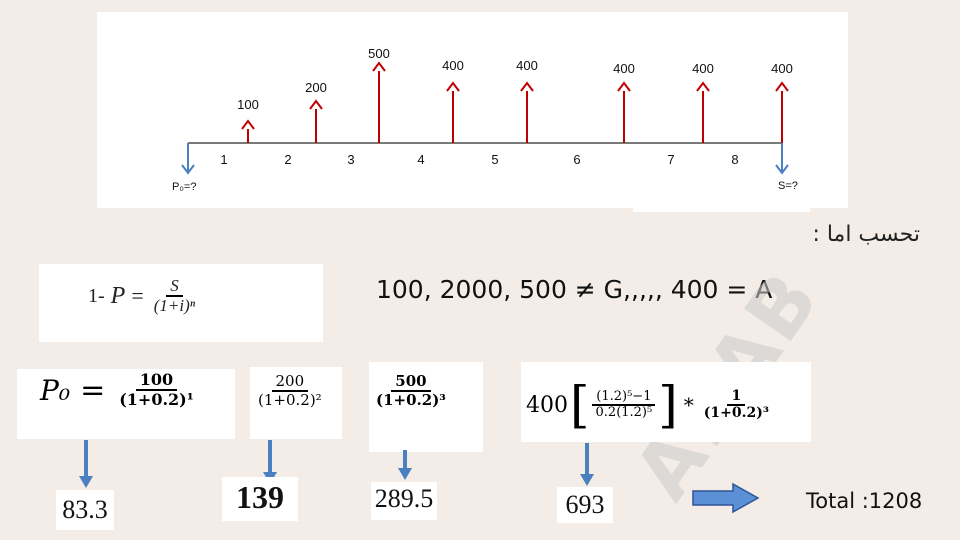 The height and width of the screenshot is (540, 960). What do you see at coordinates (290, 399) in the screenshot?
I see `term-2-denominator: (1+0.2)²` at bounding box center [290, 399].